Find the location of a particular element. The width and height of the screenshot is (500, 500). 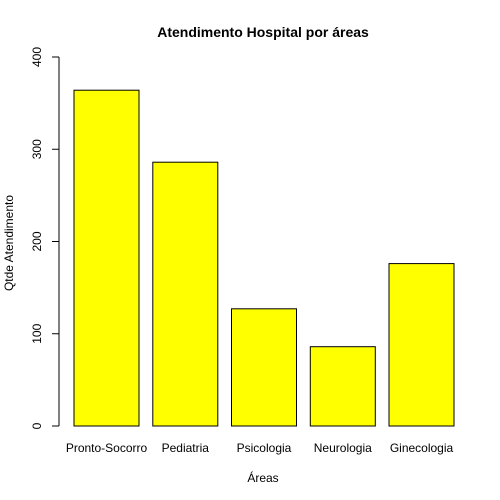

bar-psicologia is located at coordinates (264, 367).